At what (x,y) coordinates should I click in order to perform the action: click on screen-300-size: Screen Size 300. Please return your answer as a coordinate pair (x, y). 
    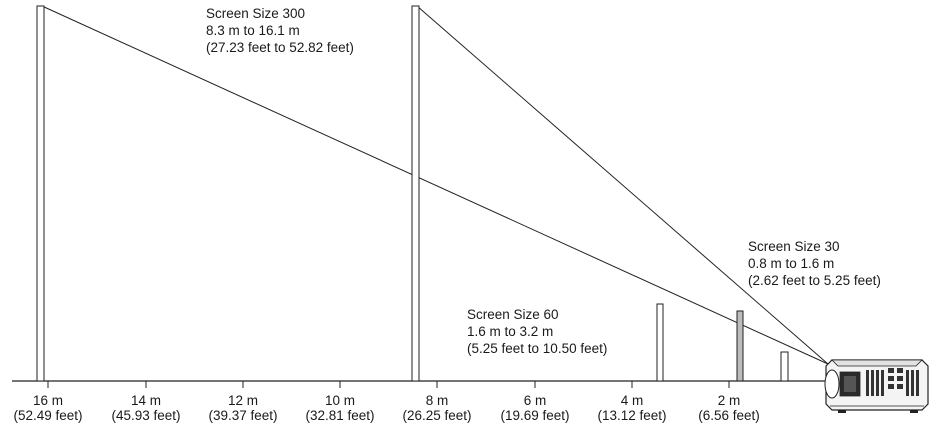
    Looking at the image, I should click on (256, 13).